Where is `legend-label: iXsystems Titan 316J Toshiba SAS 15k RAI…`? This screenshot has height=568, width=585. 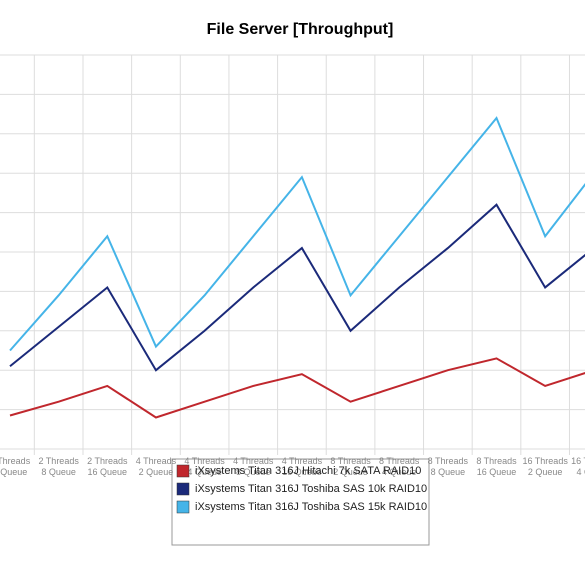 legend-label: iXsystems Titan 316J Toshiba SAS 15k RAI… is located at coordinates (311, 507).